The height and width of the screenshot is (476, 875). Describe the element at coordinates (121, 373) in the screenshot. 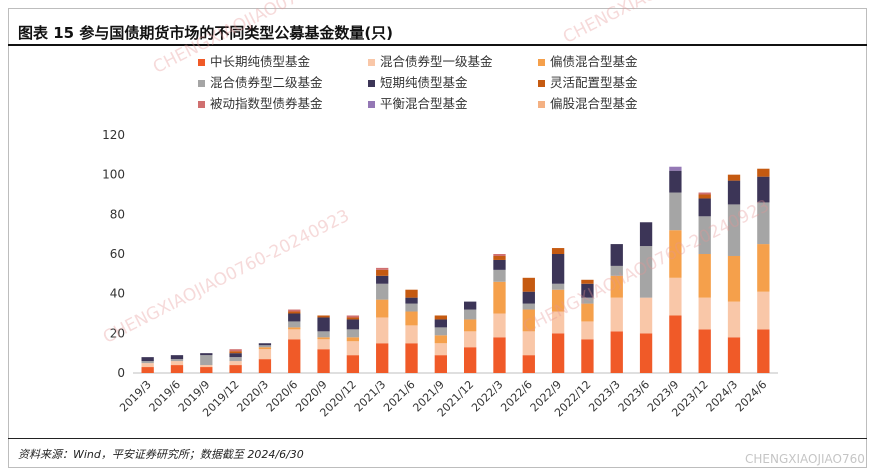

I see `y-tick-label: 0` at that location.